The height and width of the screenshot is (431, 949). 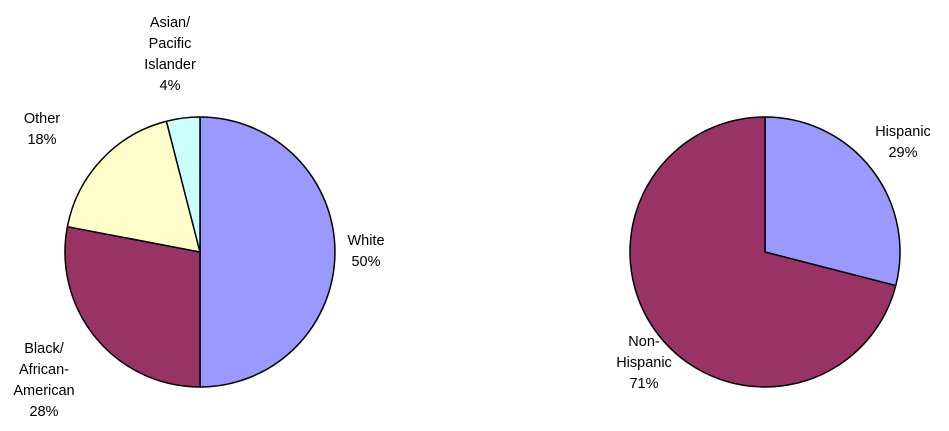 What do you see at coordinates (170, 65) in the screenshot?
I see `slice-category-label: Islander` at bounding box center [170, 65].